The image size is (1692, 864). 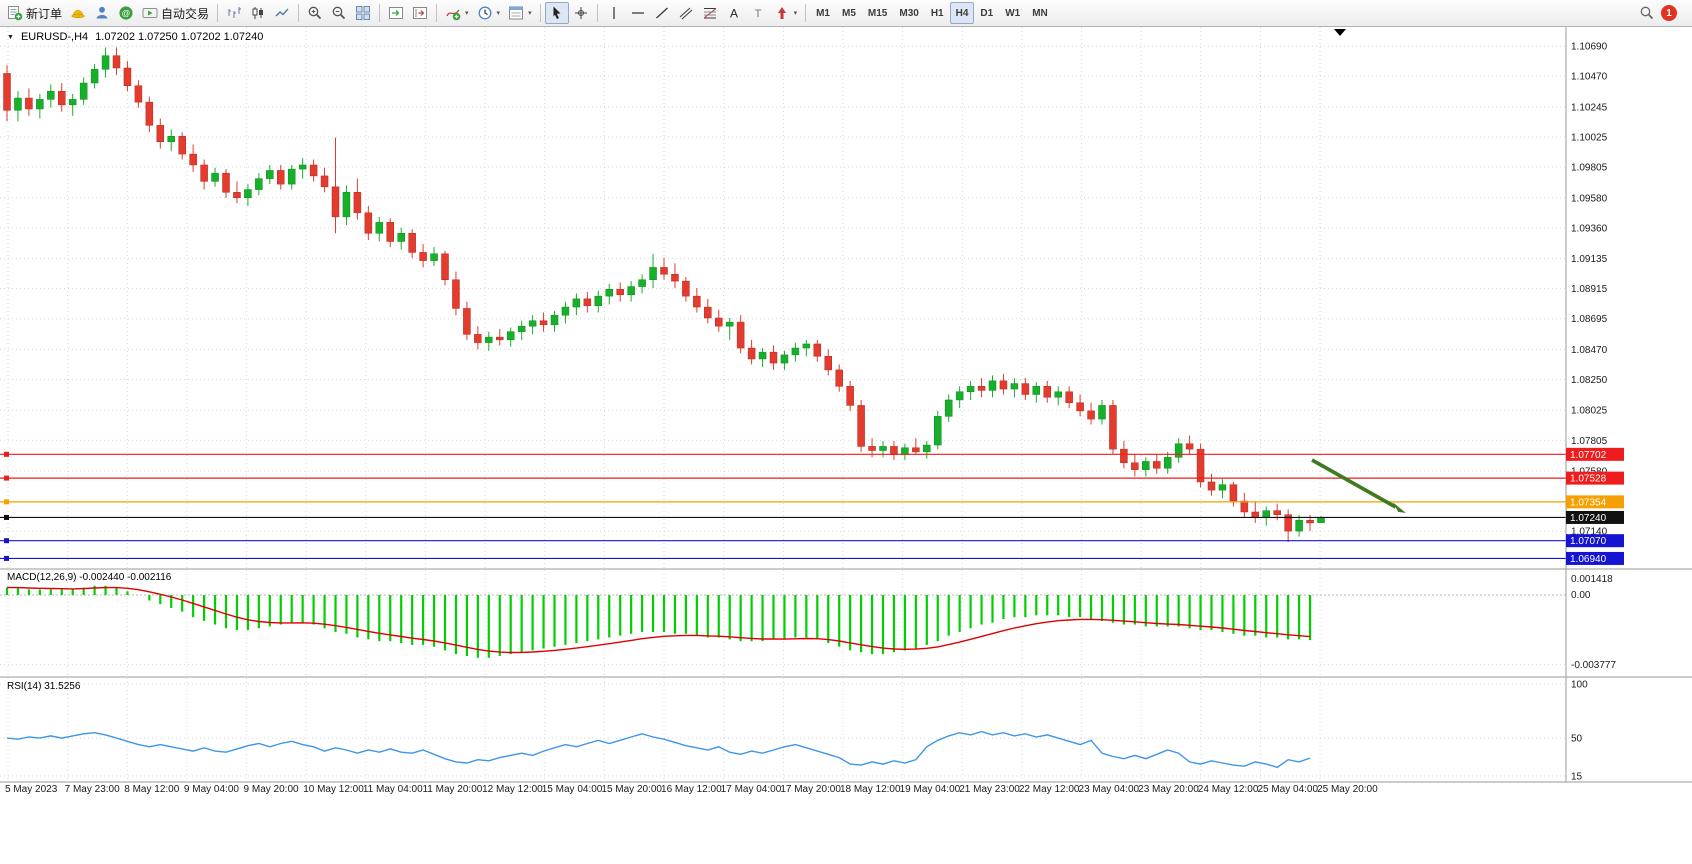 What do you see at coordinates (870, 789) in the screenshot?
I see `svg-text: 18 May 12:00` at bounding box center [870, 789].